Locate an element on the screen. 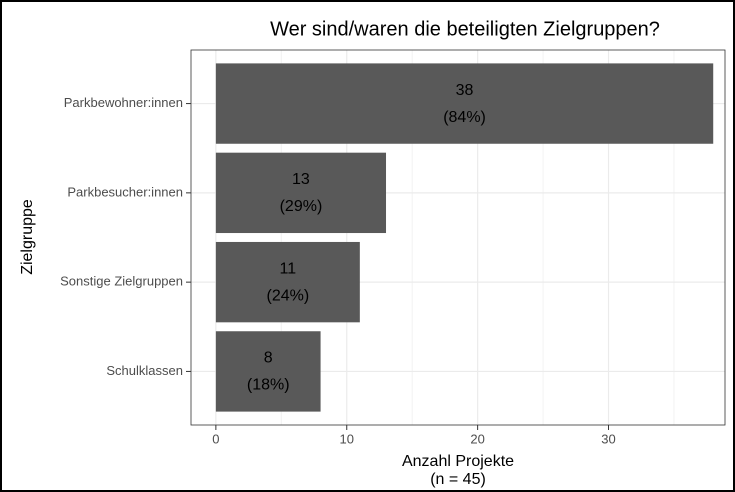 Image resolution: width=735 pixels, height=492 pixels. share-label: (29%) is located at coordinates (301, 206).